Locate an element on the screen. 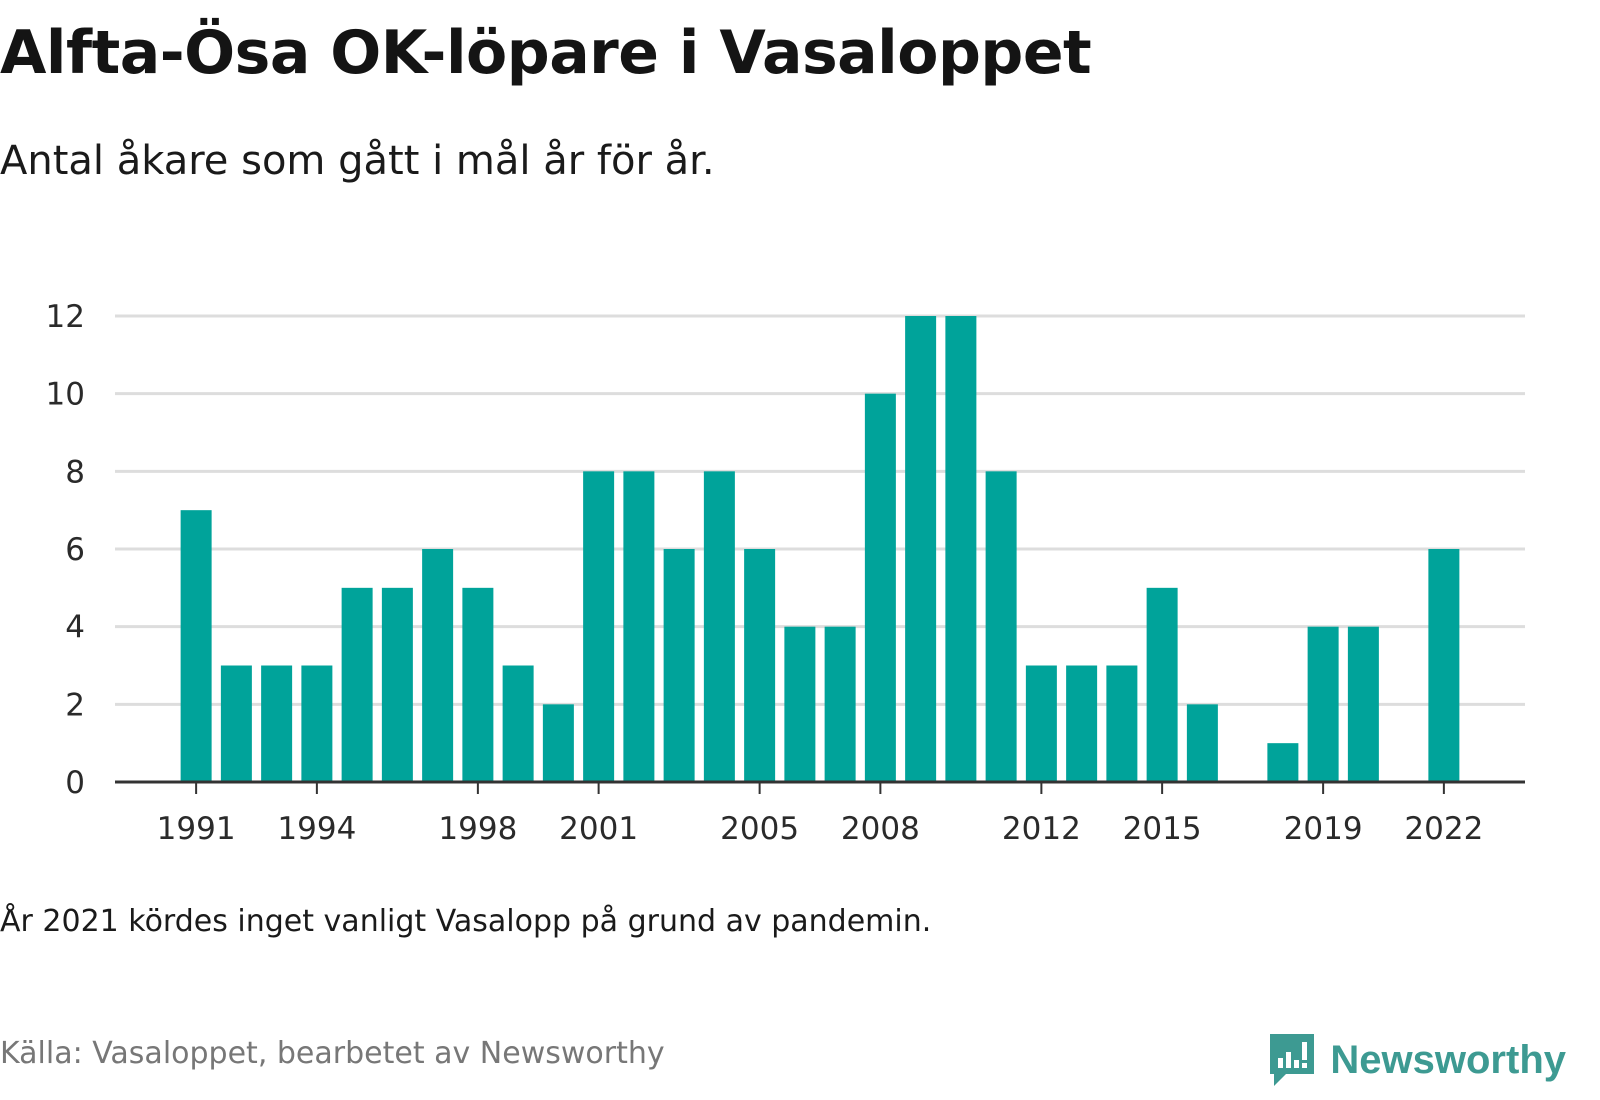  bar-1999 is located at coordinates (518, 723).